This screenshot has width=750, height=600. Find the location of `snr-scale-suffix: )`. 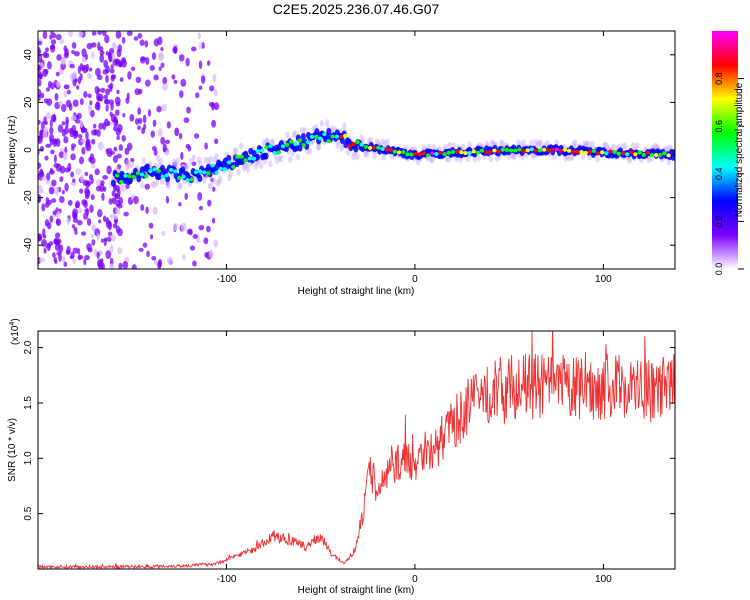

snr-scale-suffix: ) is located at coordinates (15, 319).